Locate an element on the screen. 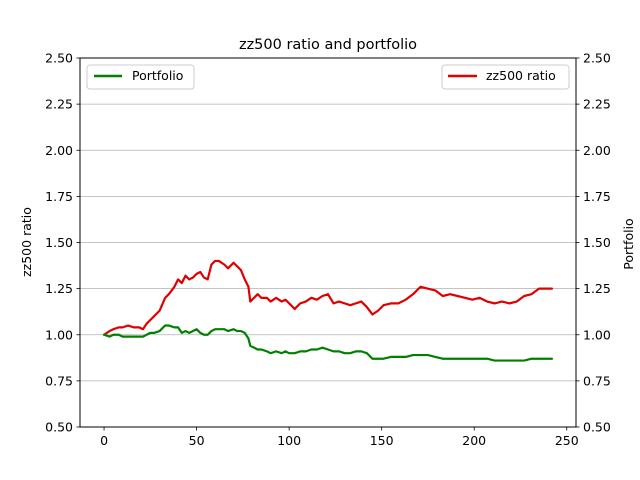 The image size is (640, 480). y-right-tick-label: 0.75 is located at coordinates (597, 380).